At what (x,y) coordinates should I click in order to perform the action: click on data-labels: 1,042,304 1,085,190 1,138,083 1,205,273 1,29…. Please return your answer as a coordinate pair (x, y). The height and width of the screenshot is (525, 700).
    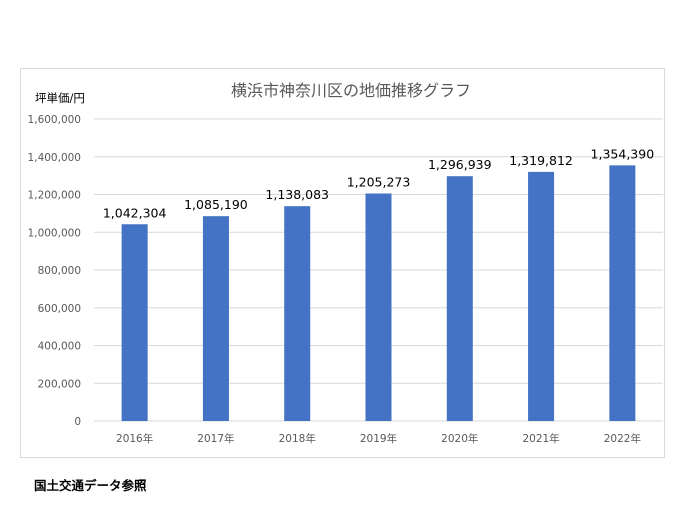
    Looking at the image, I should click on (378, 183).